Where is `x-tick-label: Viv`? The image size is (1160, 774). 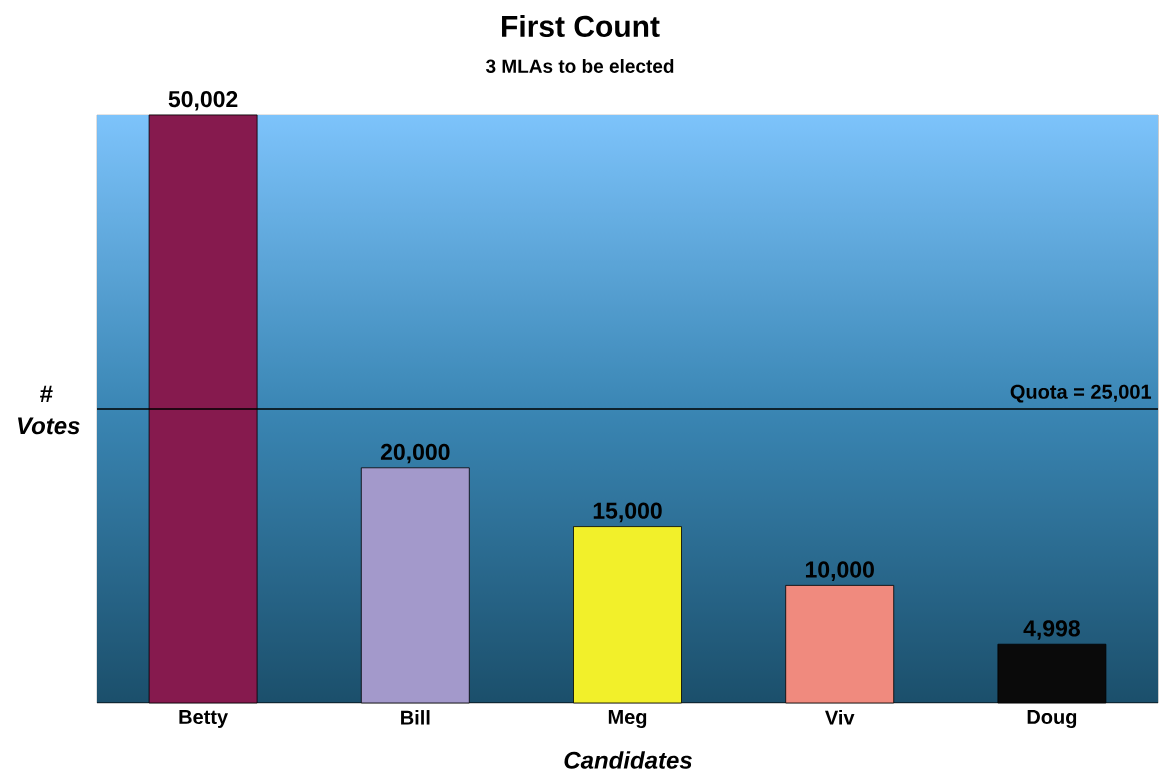
x-tick-label: Viv is located at coordinates (840, 717).